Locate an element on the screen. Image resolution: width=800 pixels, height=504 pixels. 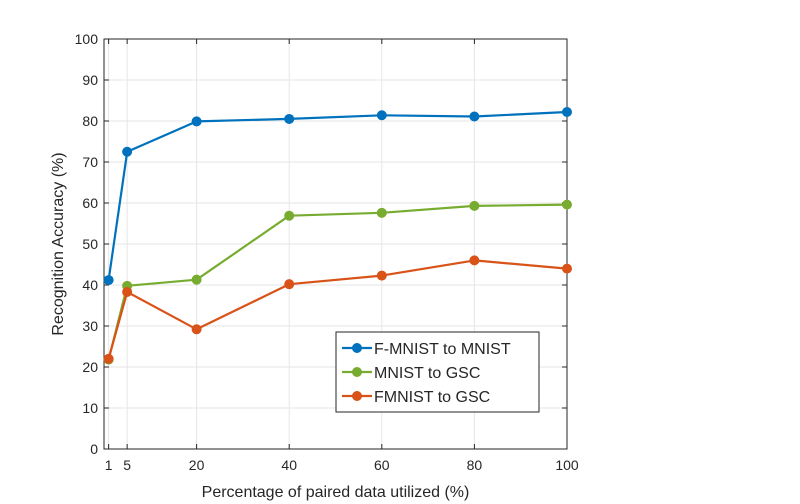
y-tick-label: 0 is located at coordinates (94, 449).